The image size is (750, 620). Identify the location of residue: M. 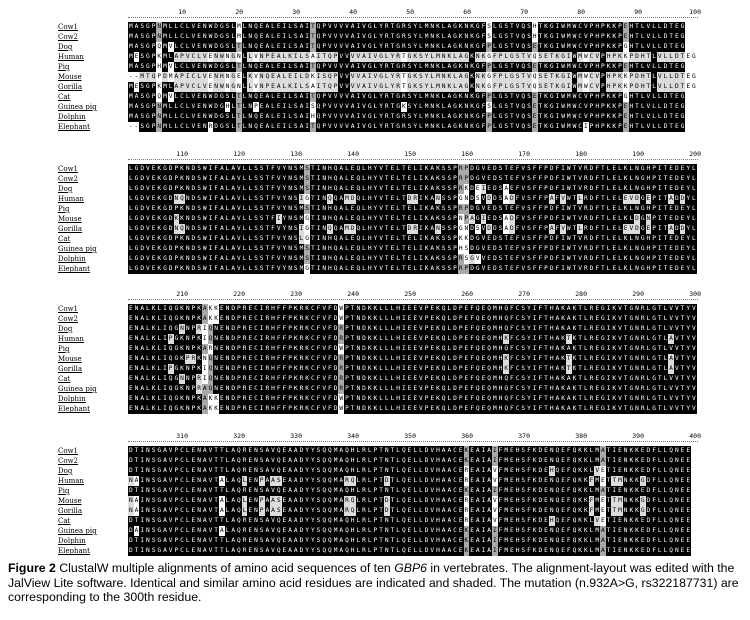
(426, 97).